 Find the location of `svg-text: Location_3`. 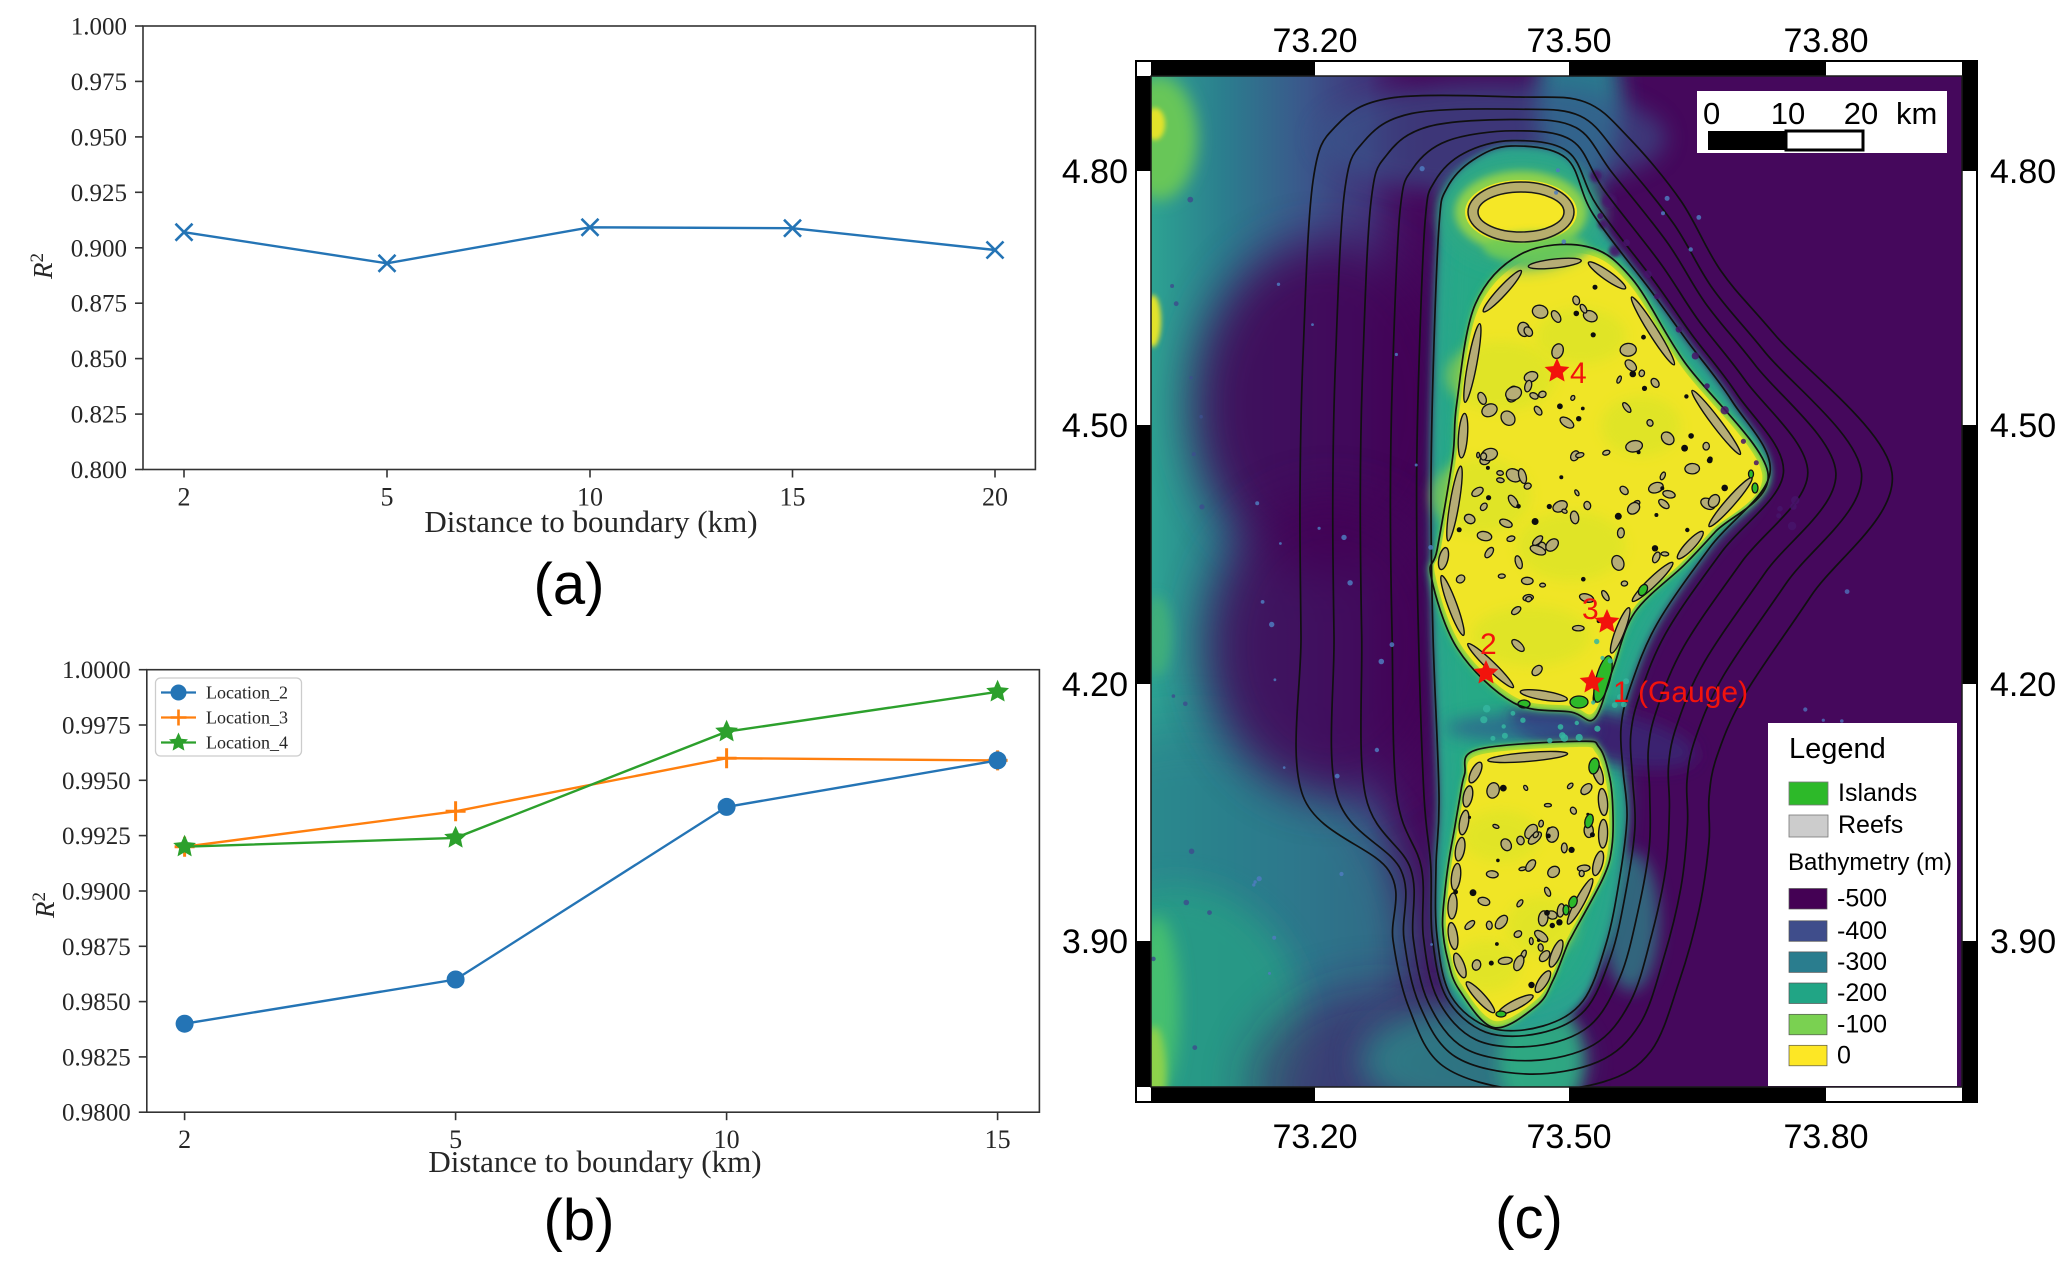

svg-text: Location_3 is located at coordinates (247, 718).